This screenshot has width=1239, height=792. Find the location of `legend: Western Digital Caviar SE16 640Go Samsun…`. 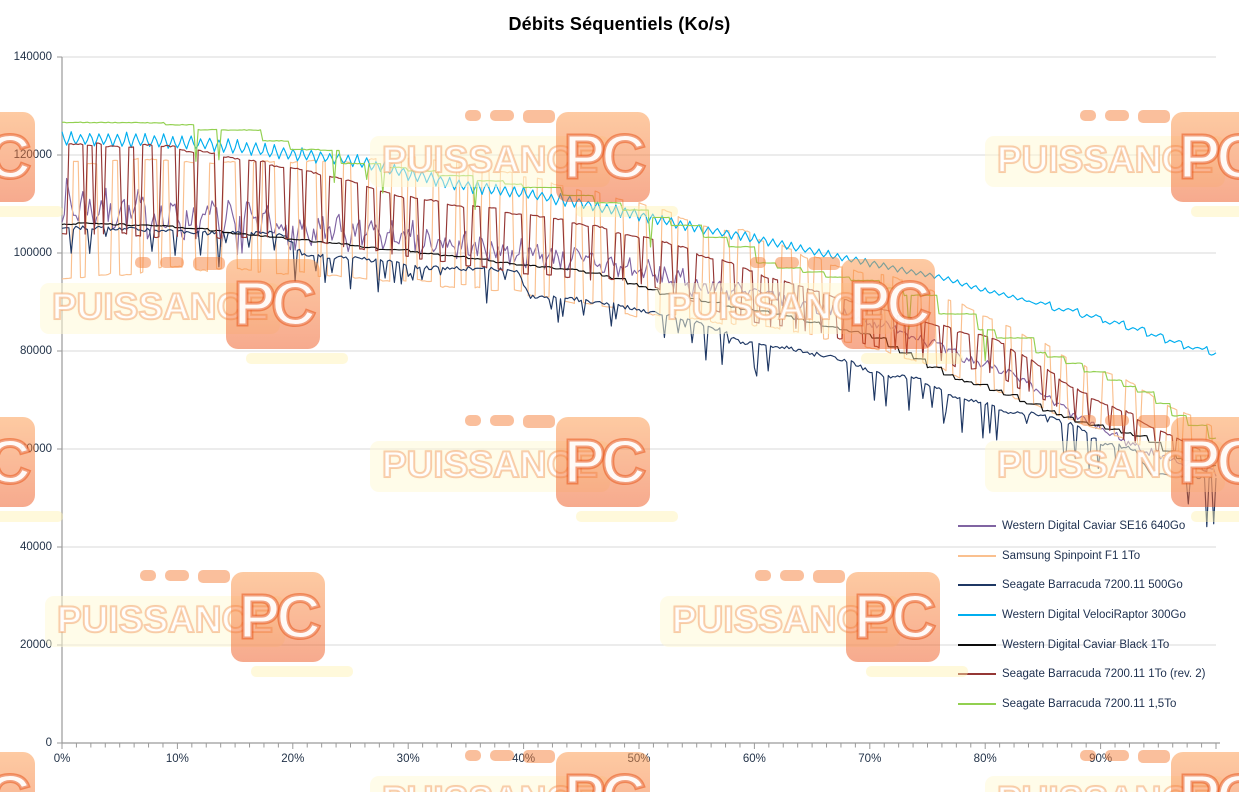

legend: Western Digital Caviar SE16 640Go Samsun… is located at coordinates (1082, 615).